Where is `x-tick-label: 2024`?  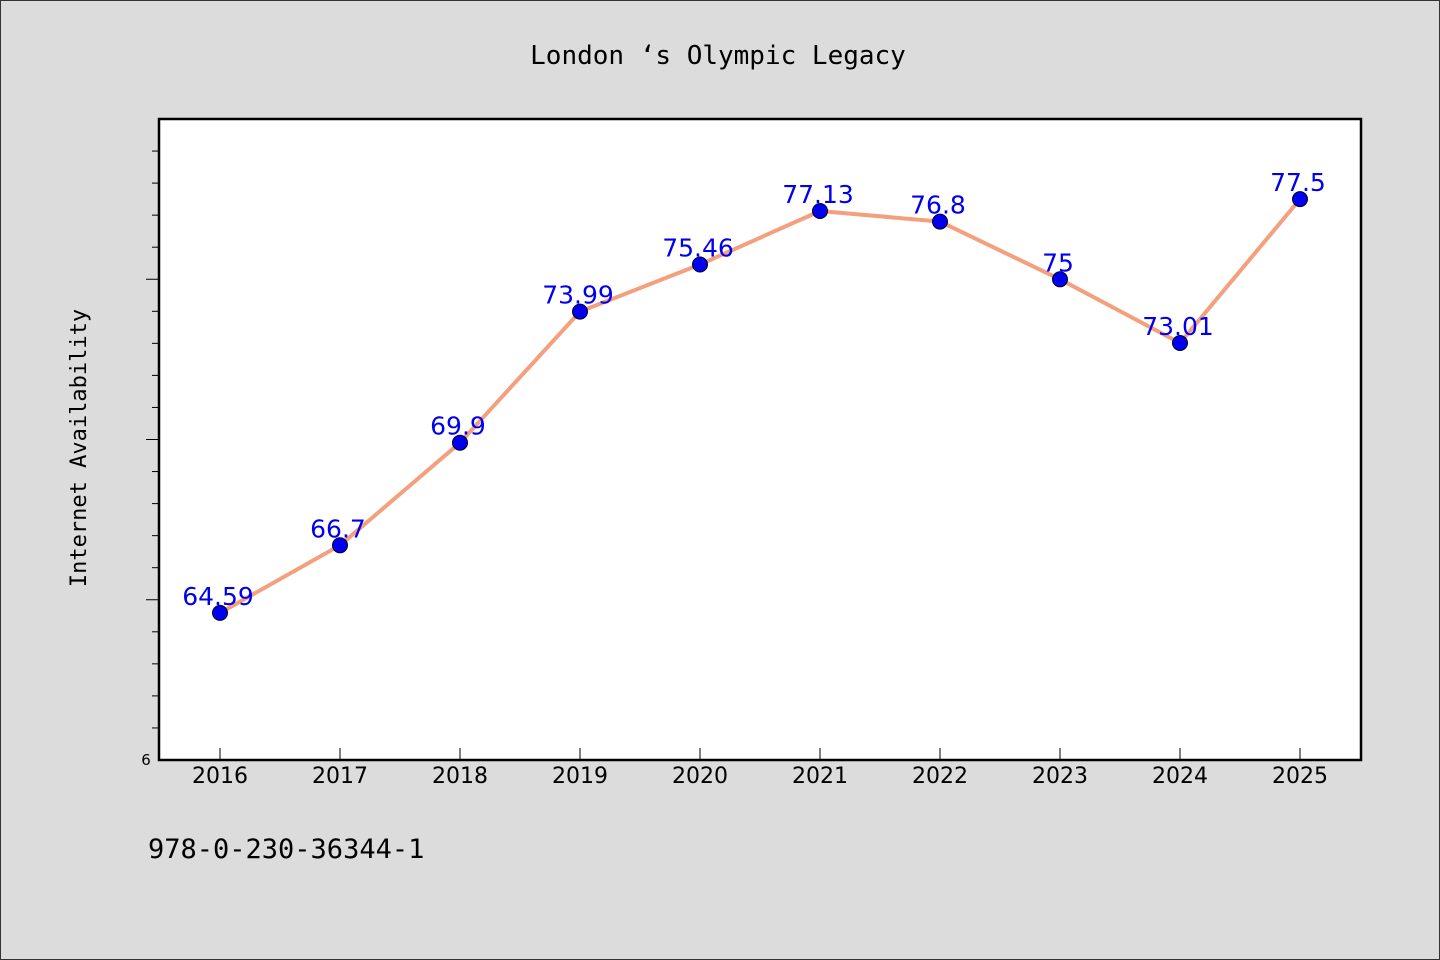
x-tick-label: 2024 is located at coordinates (1180, 776).